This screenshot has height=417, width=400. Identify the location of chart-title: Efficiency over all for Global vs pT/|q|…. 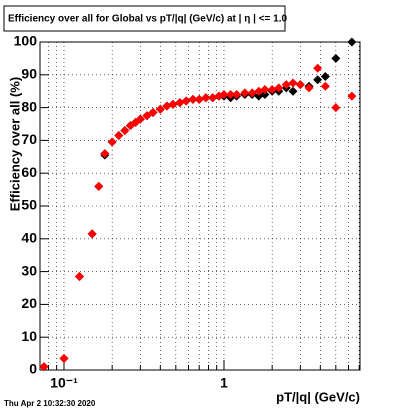
(147, 19).